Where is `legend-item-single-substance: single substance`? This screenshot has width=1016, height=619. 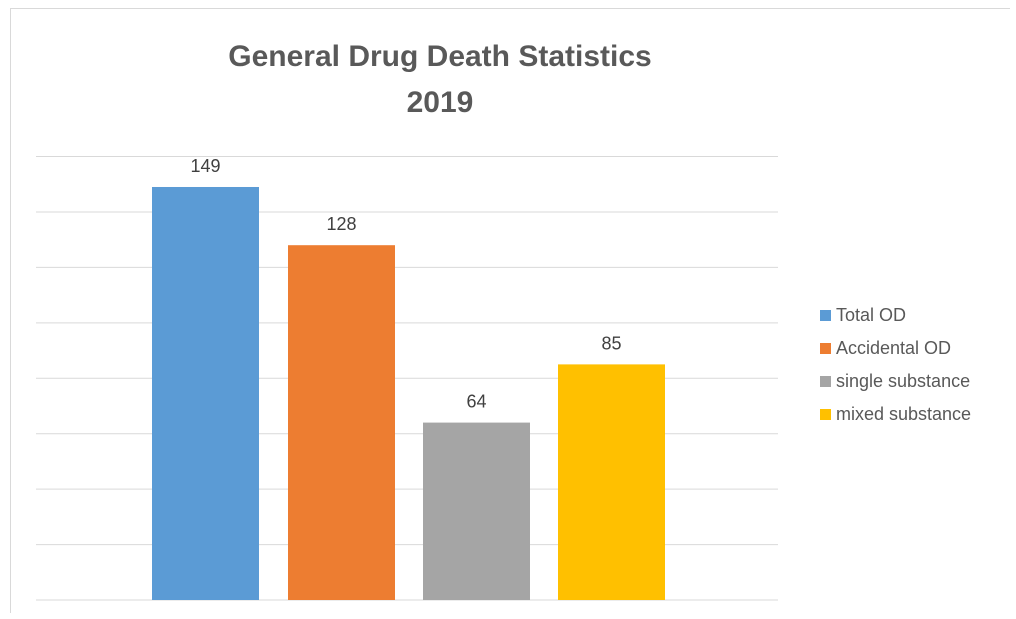 legend-item-single-substance: single substance is located at coordinates (895, 381).